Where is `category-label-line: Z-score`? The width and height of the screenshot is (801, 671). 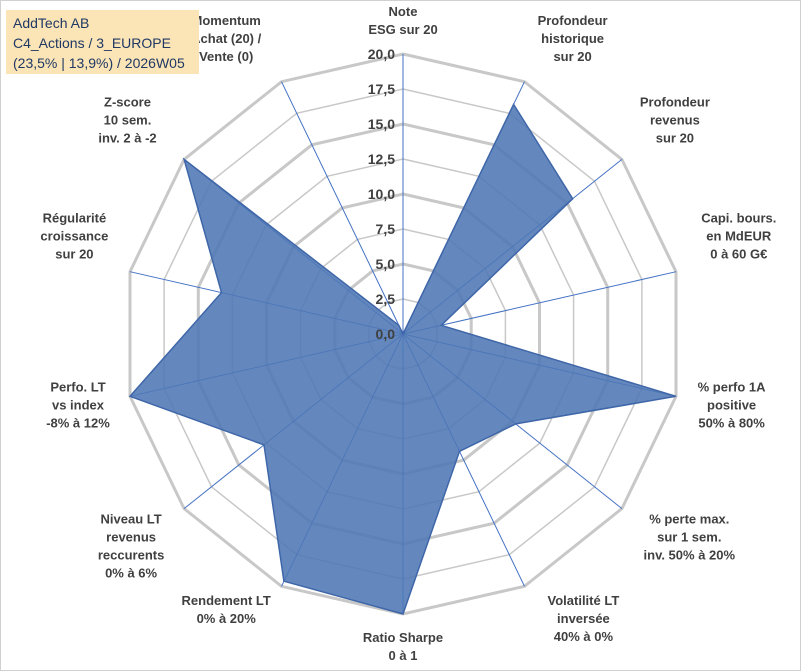 category-label-line: Z-score is located at coordinates (127, 102).